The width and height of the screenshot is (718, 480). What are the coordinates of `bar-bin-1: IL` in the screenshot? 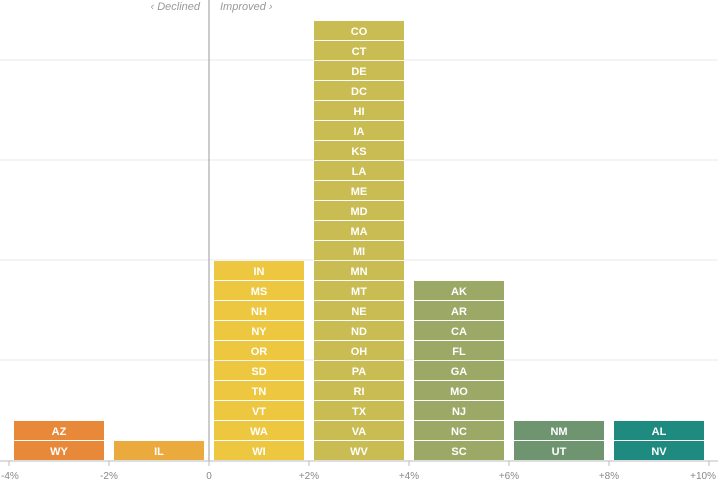 It's located at (159, 450).